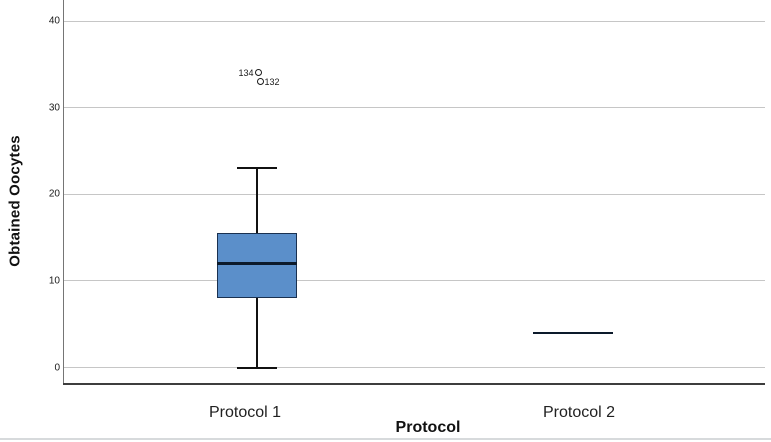 The height and width of the screenshot is (442, 771). I want to click on outlier-label: 134, so click(246, 72).